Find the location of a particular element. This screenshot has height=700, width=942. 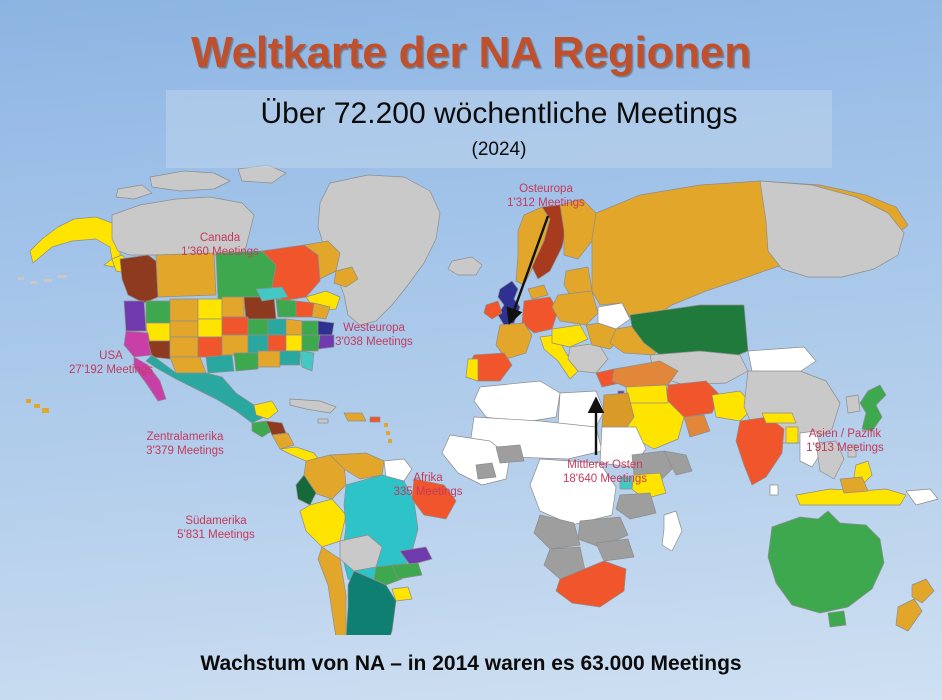

country-mexico-baja is located at coordinates (150, 379).